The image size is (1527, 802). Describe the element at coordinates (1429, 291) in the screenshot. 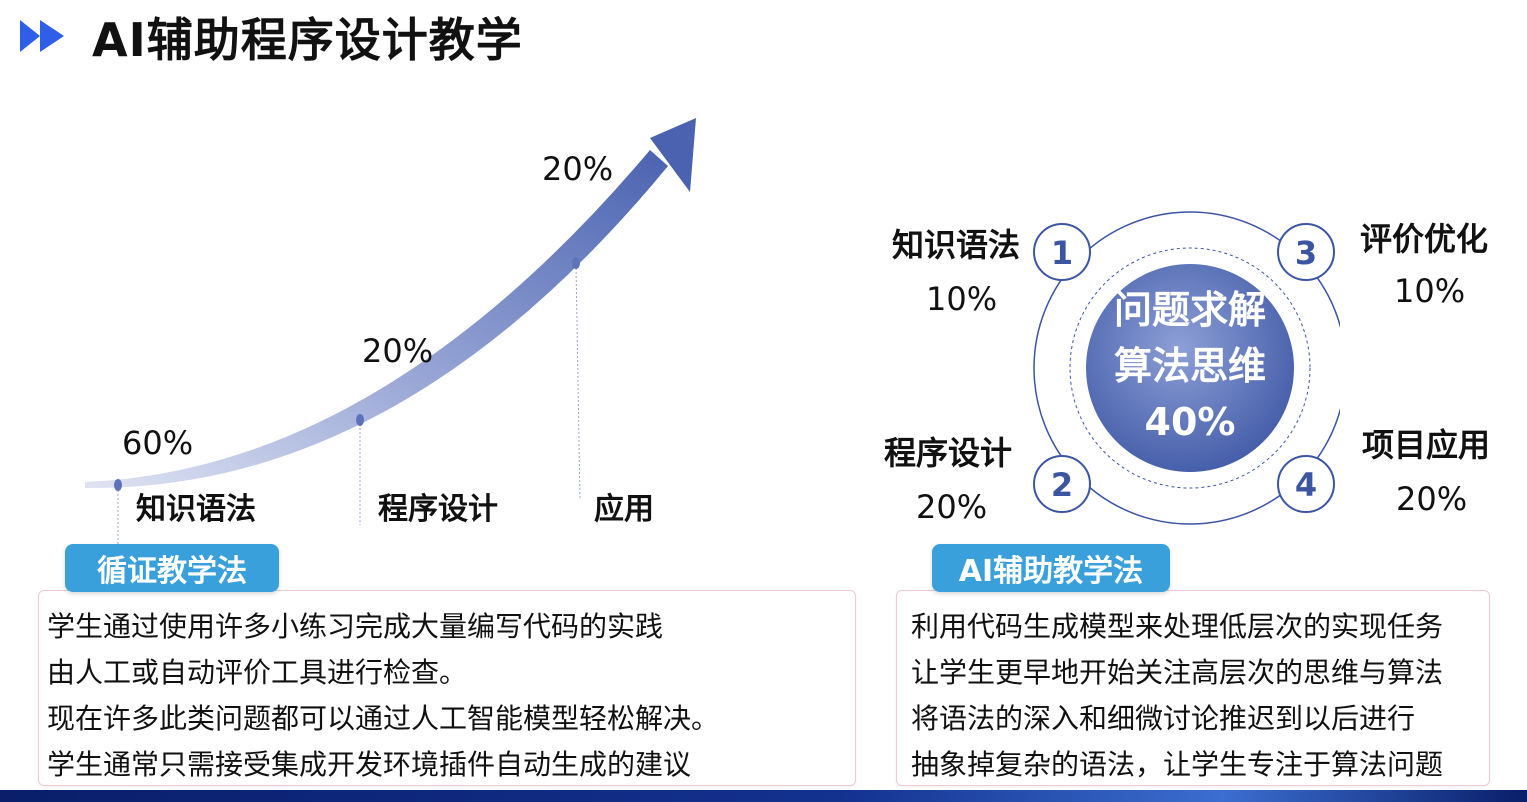

I see `ring-percent-3: 10%` at that location.